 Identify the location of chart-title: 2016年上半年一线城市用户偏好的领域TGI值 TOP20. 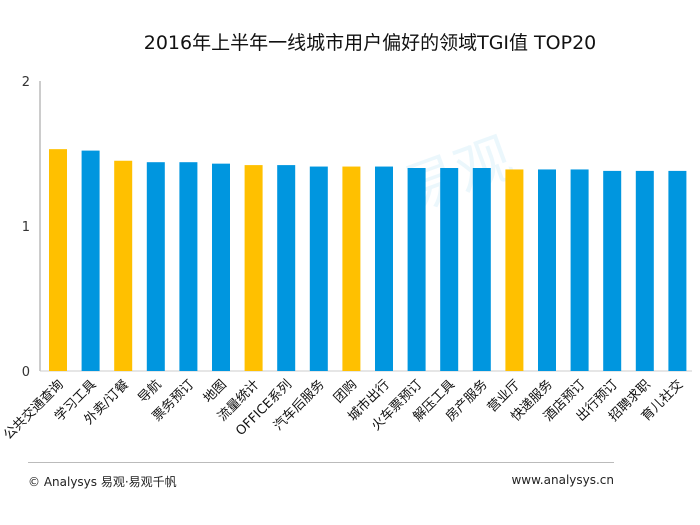
(370, 43).